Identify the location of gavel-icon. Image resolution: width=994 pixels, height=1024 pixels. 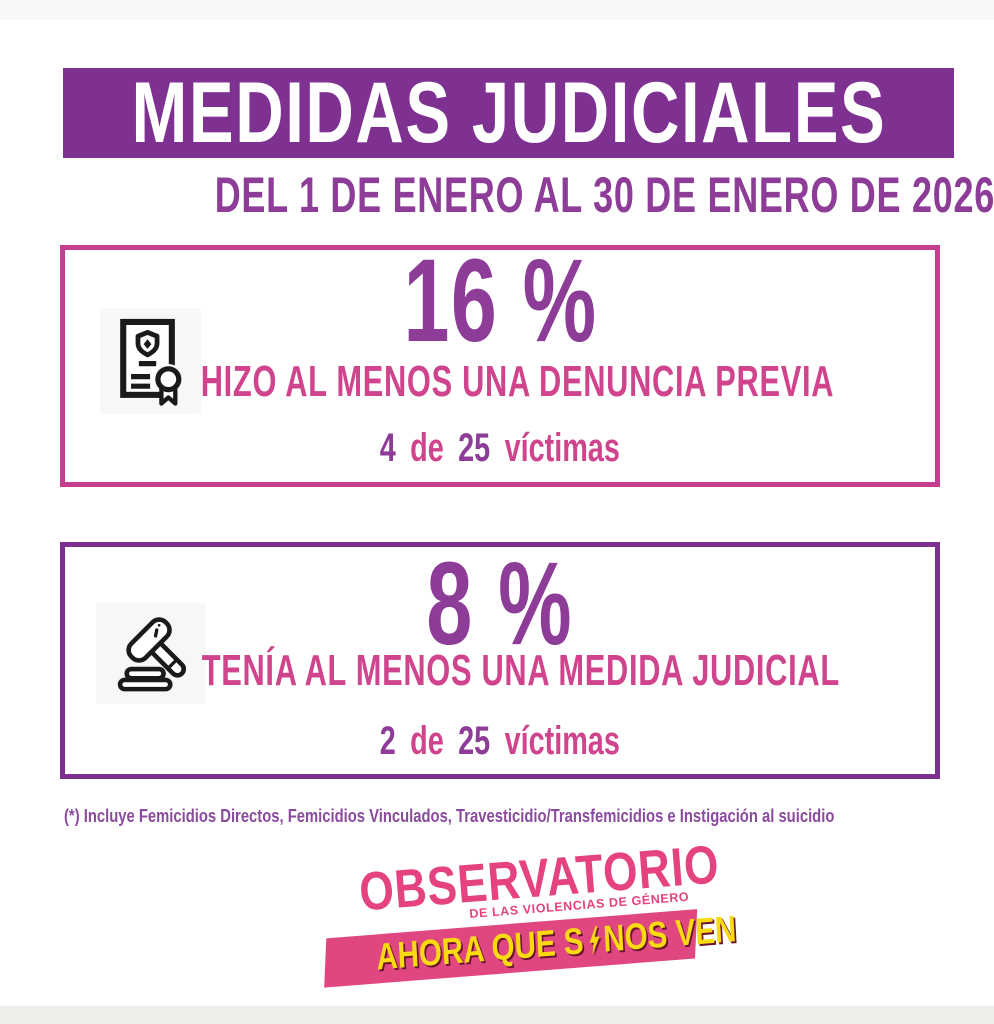
(151, 653).